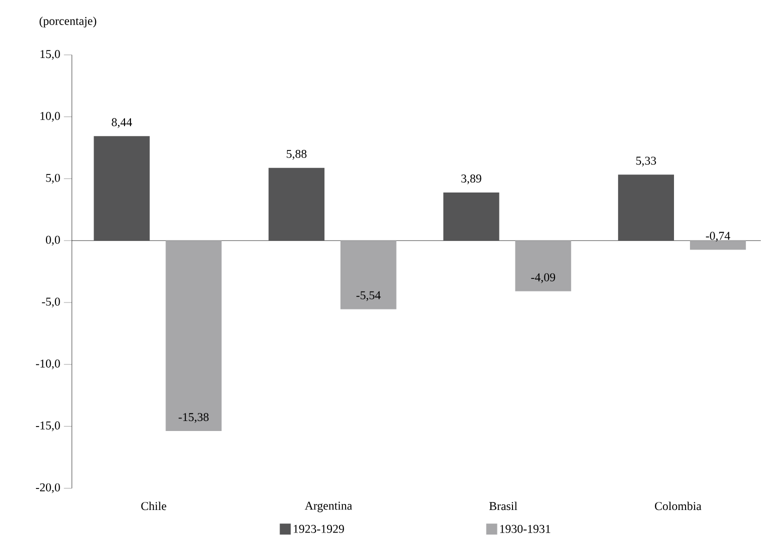  Describe the element at coordinates (296, 155) in the screenshot. I see `data-label: 5,88` at that location.